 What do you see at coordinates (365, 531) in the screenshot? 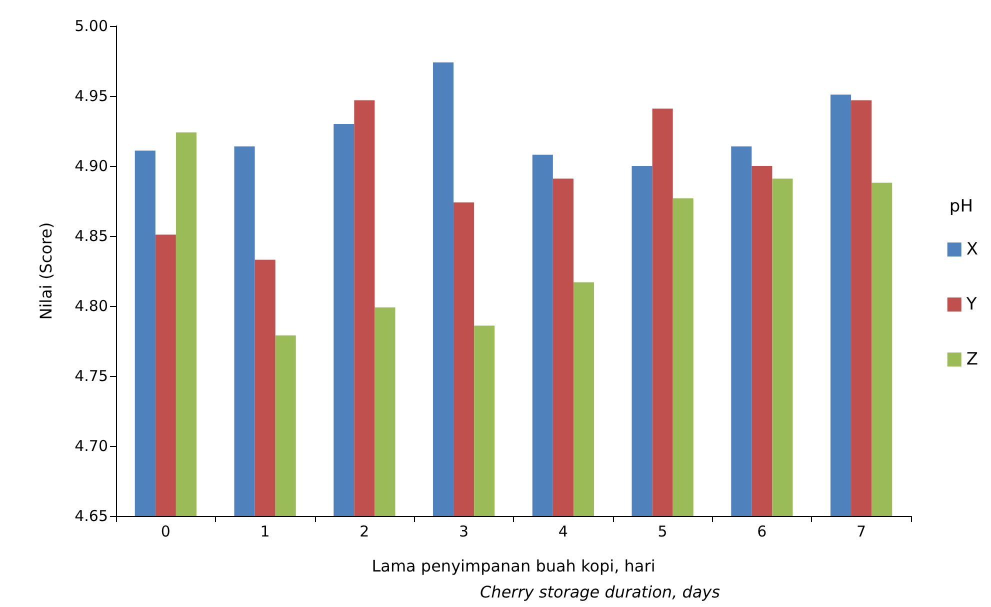
I see `x-tick-label: 2` at bounding box center [365, 531].